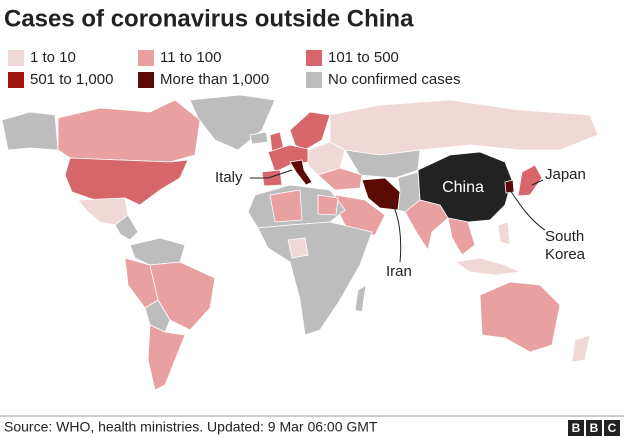 This screenshot has height=438, width=624. Describe the element at coordinates (363, 57) in the screenshot. I see `legend-label: 101 to 500` at that location.